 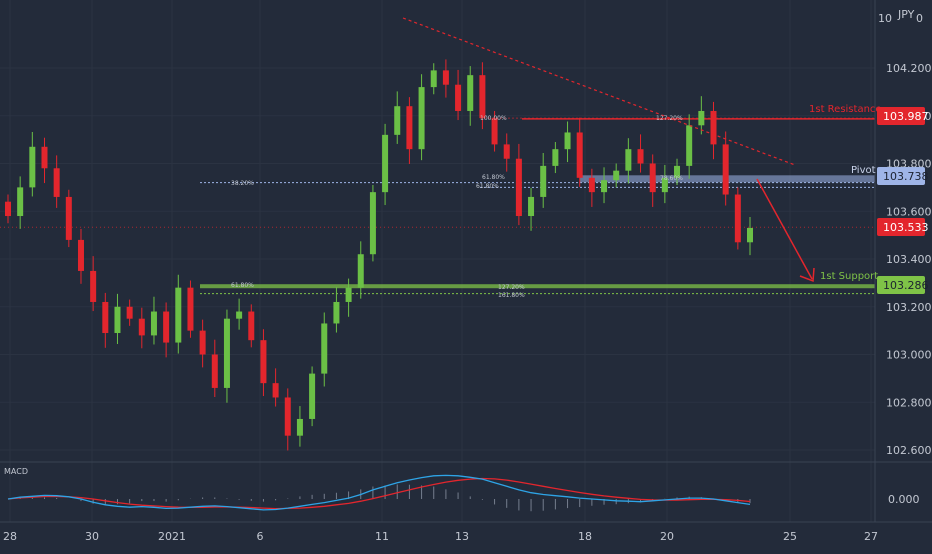 I want to click on macd-pane, so click(x=379, y=493).